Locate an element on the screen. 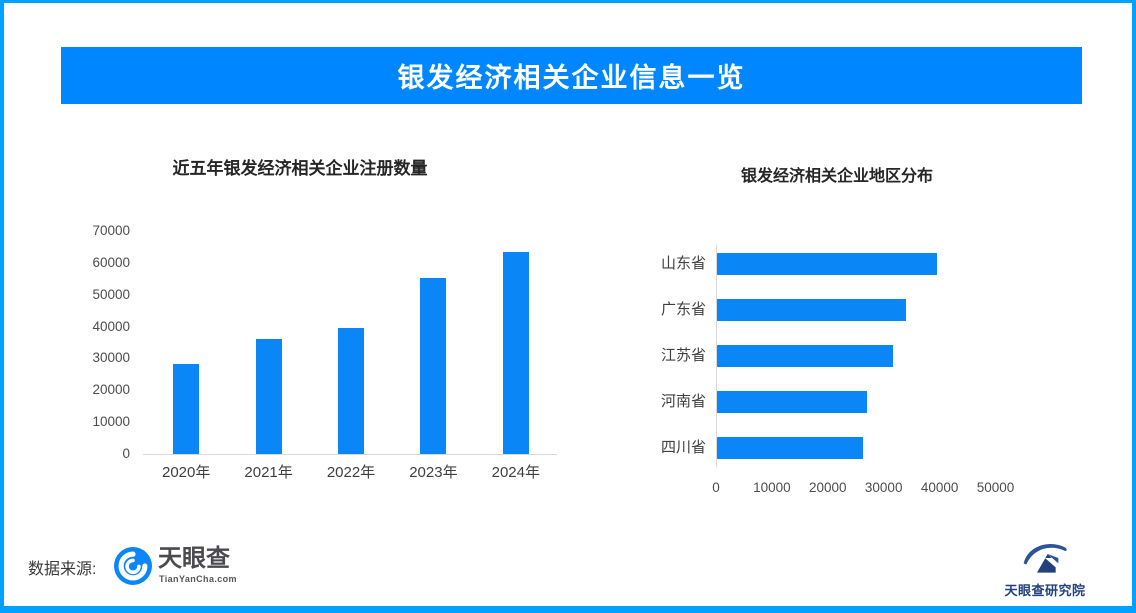  y-category-label: 广东省 is located at coordinates (683, 309).